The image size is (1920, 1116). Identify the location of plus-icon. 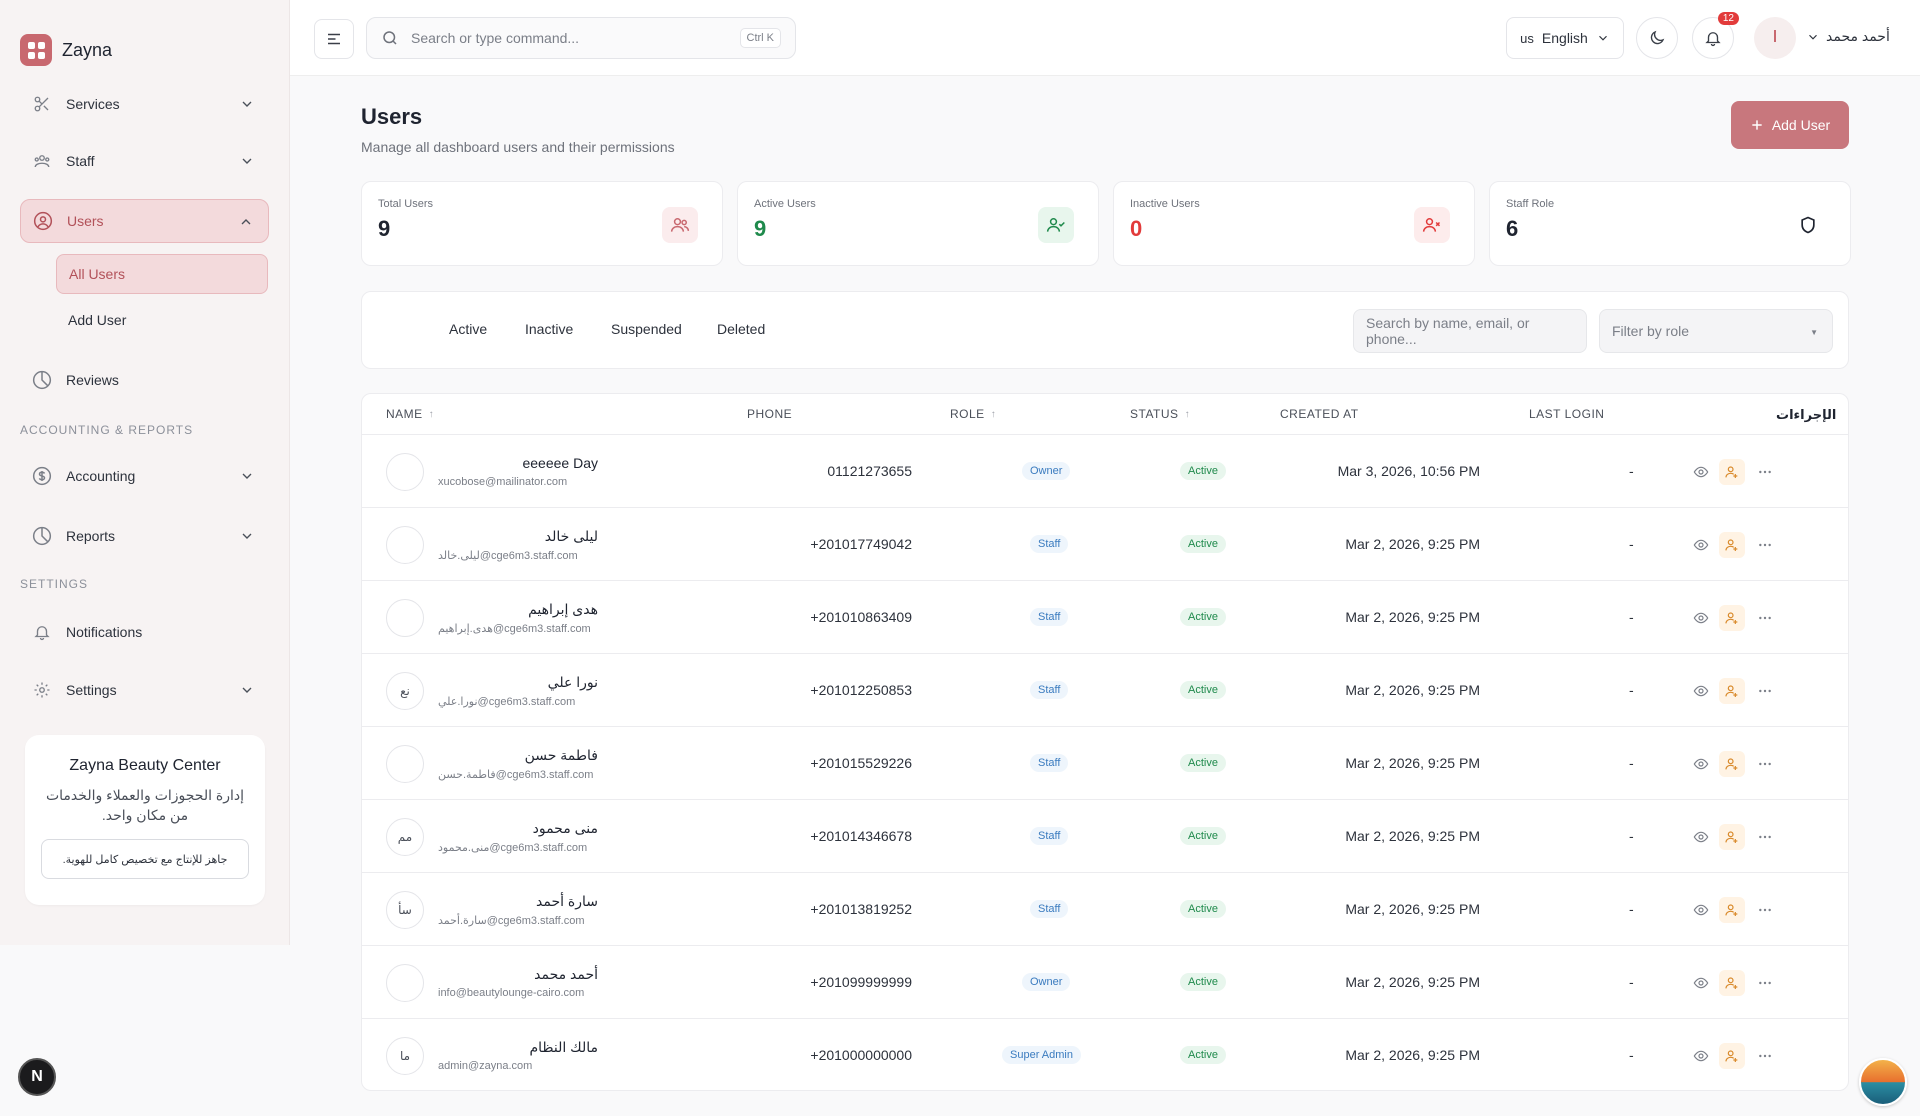
(1757, 125).